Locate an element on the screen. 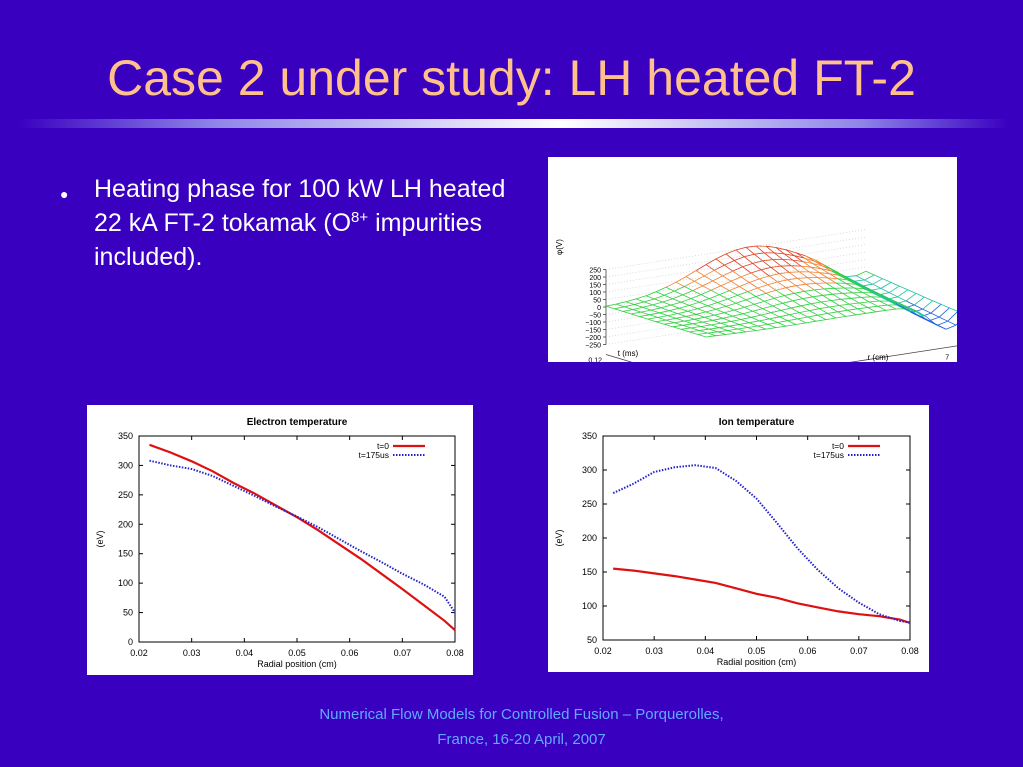  y-tick-label: 150 is located at coordinates (589, 572).